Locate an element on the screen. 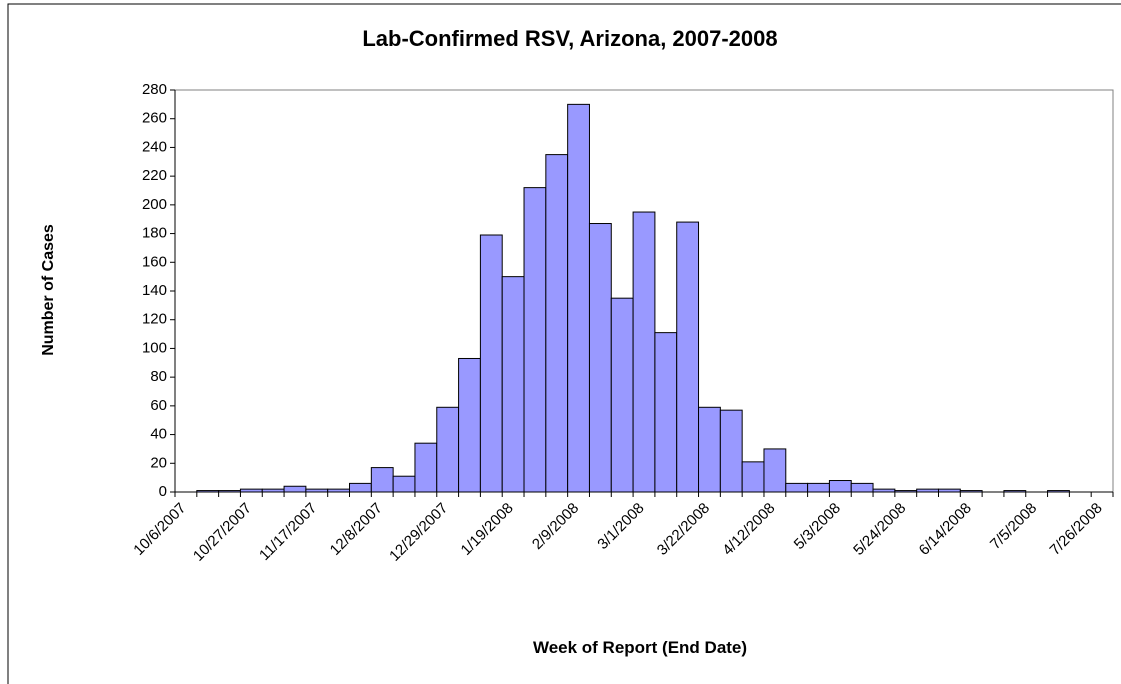  x-tick-label: 12/8/2007 is located at coordinates (356, 529).